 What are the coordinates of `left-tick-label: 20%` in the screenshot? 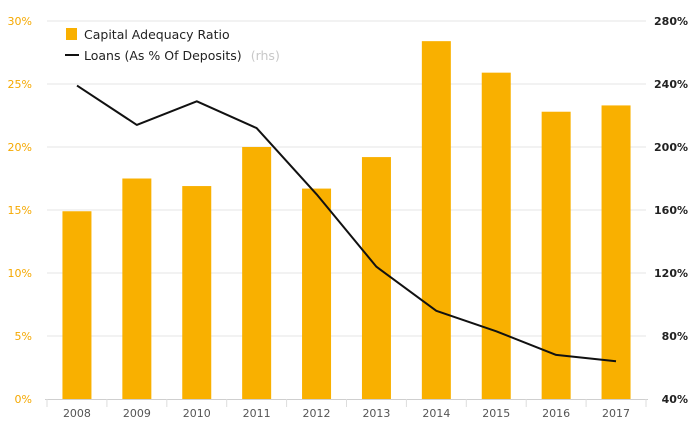 It's located at (20, 147).